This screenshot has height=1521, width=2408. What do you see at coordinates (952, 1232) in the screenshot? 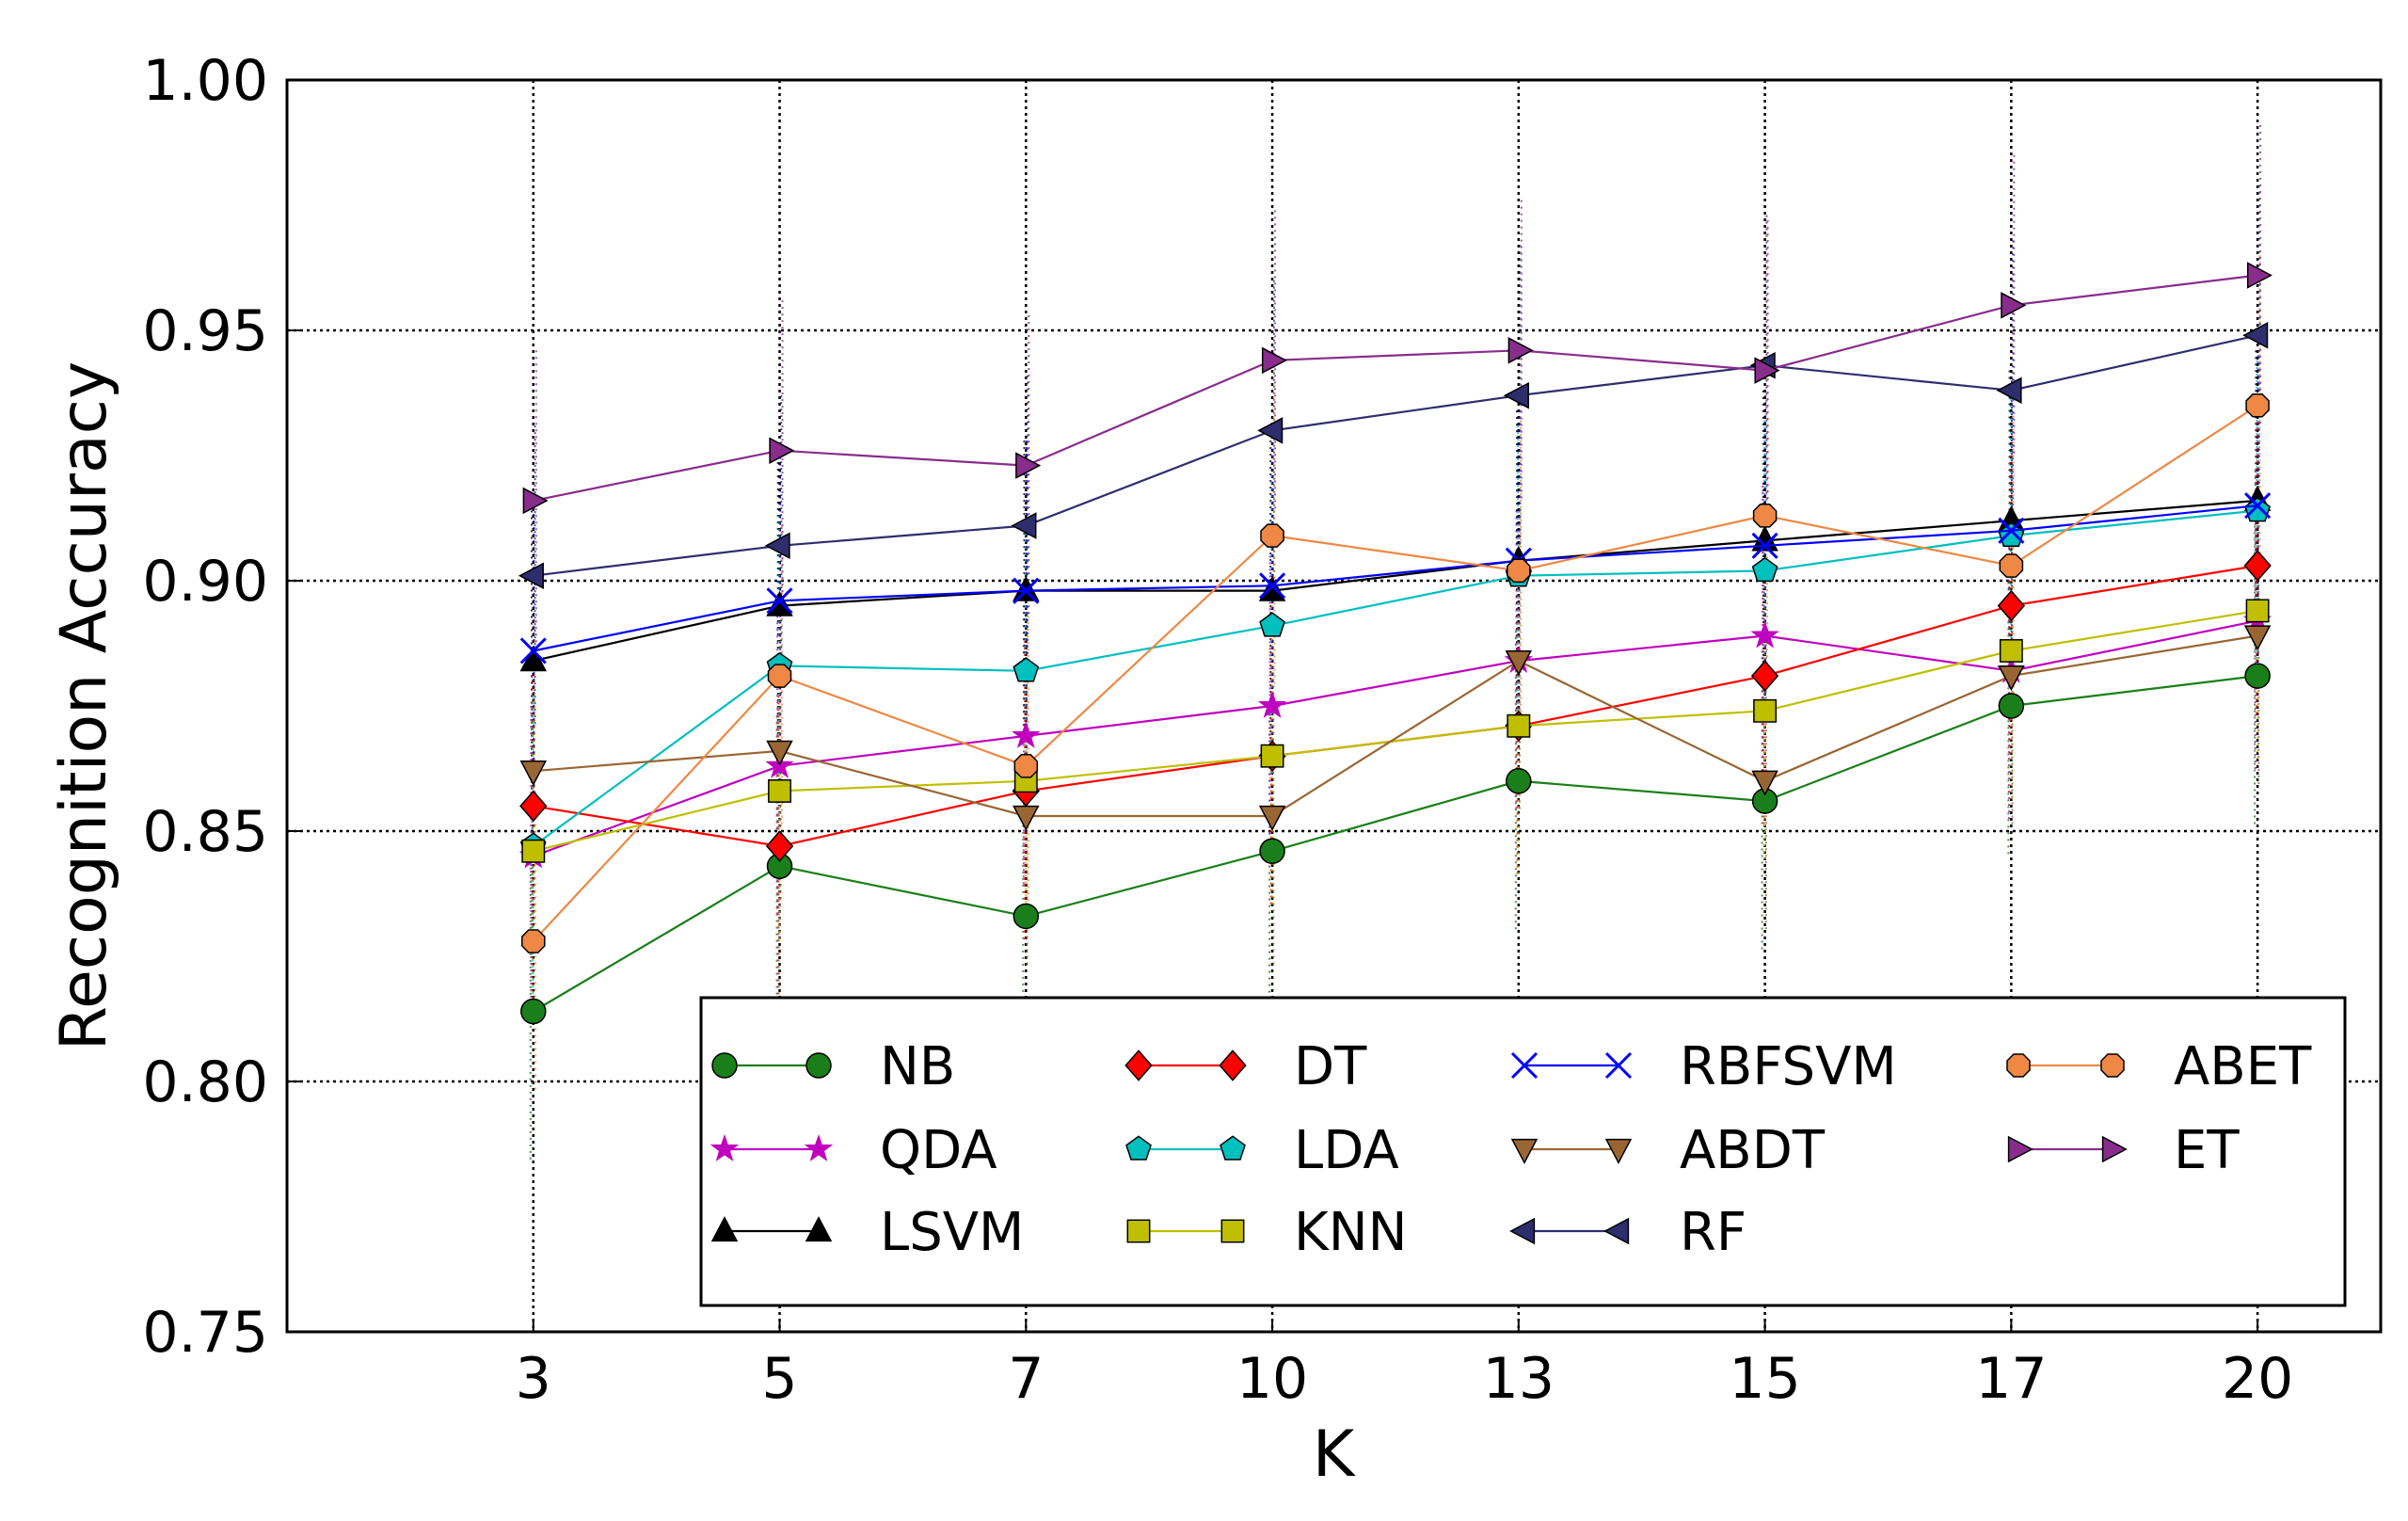
I see `legend-label-lsvm: LSVM` at bounding box center [952, 1232].